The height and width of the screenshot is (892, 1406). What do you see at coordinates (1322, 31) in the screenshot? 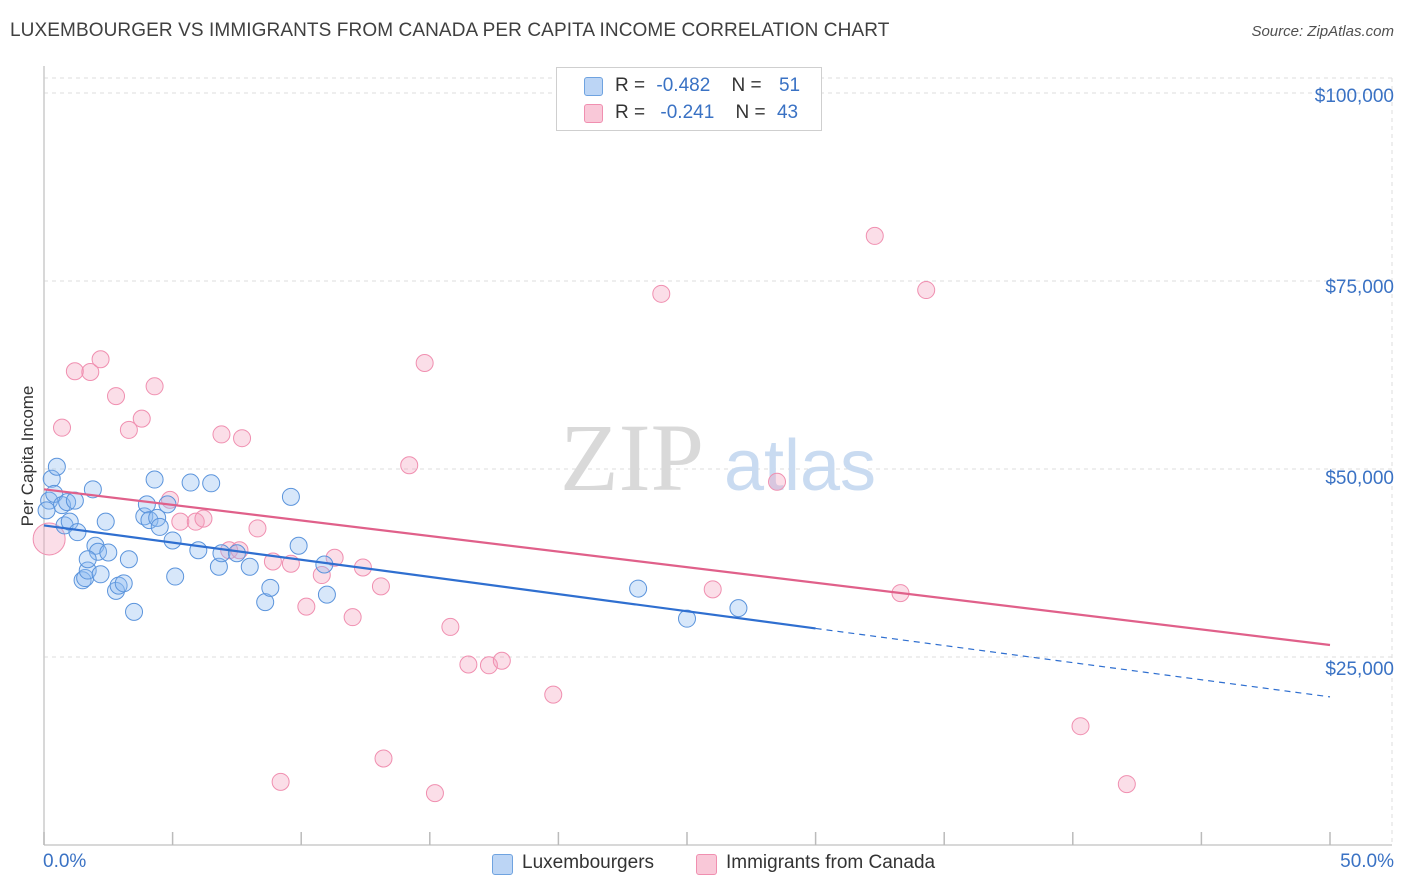
I see `chart-source: Source: ZipAtlas.com` at bounding box center [1322, 31].